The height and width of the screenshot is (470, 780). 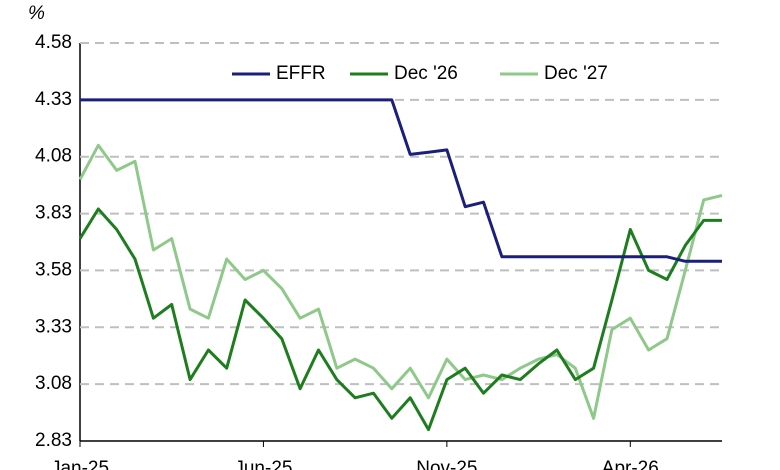 What do you see at coordinates (576, 73) in the screenshot?
I see `legend-label: Dec '27` at bounding box center [576, 73].